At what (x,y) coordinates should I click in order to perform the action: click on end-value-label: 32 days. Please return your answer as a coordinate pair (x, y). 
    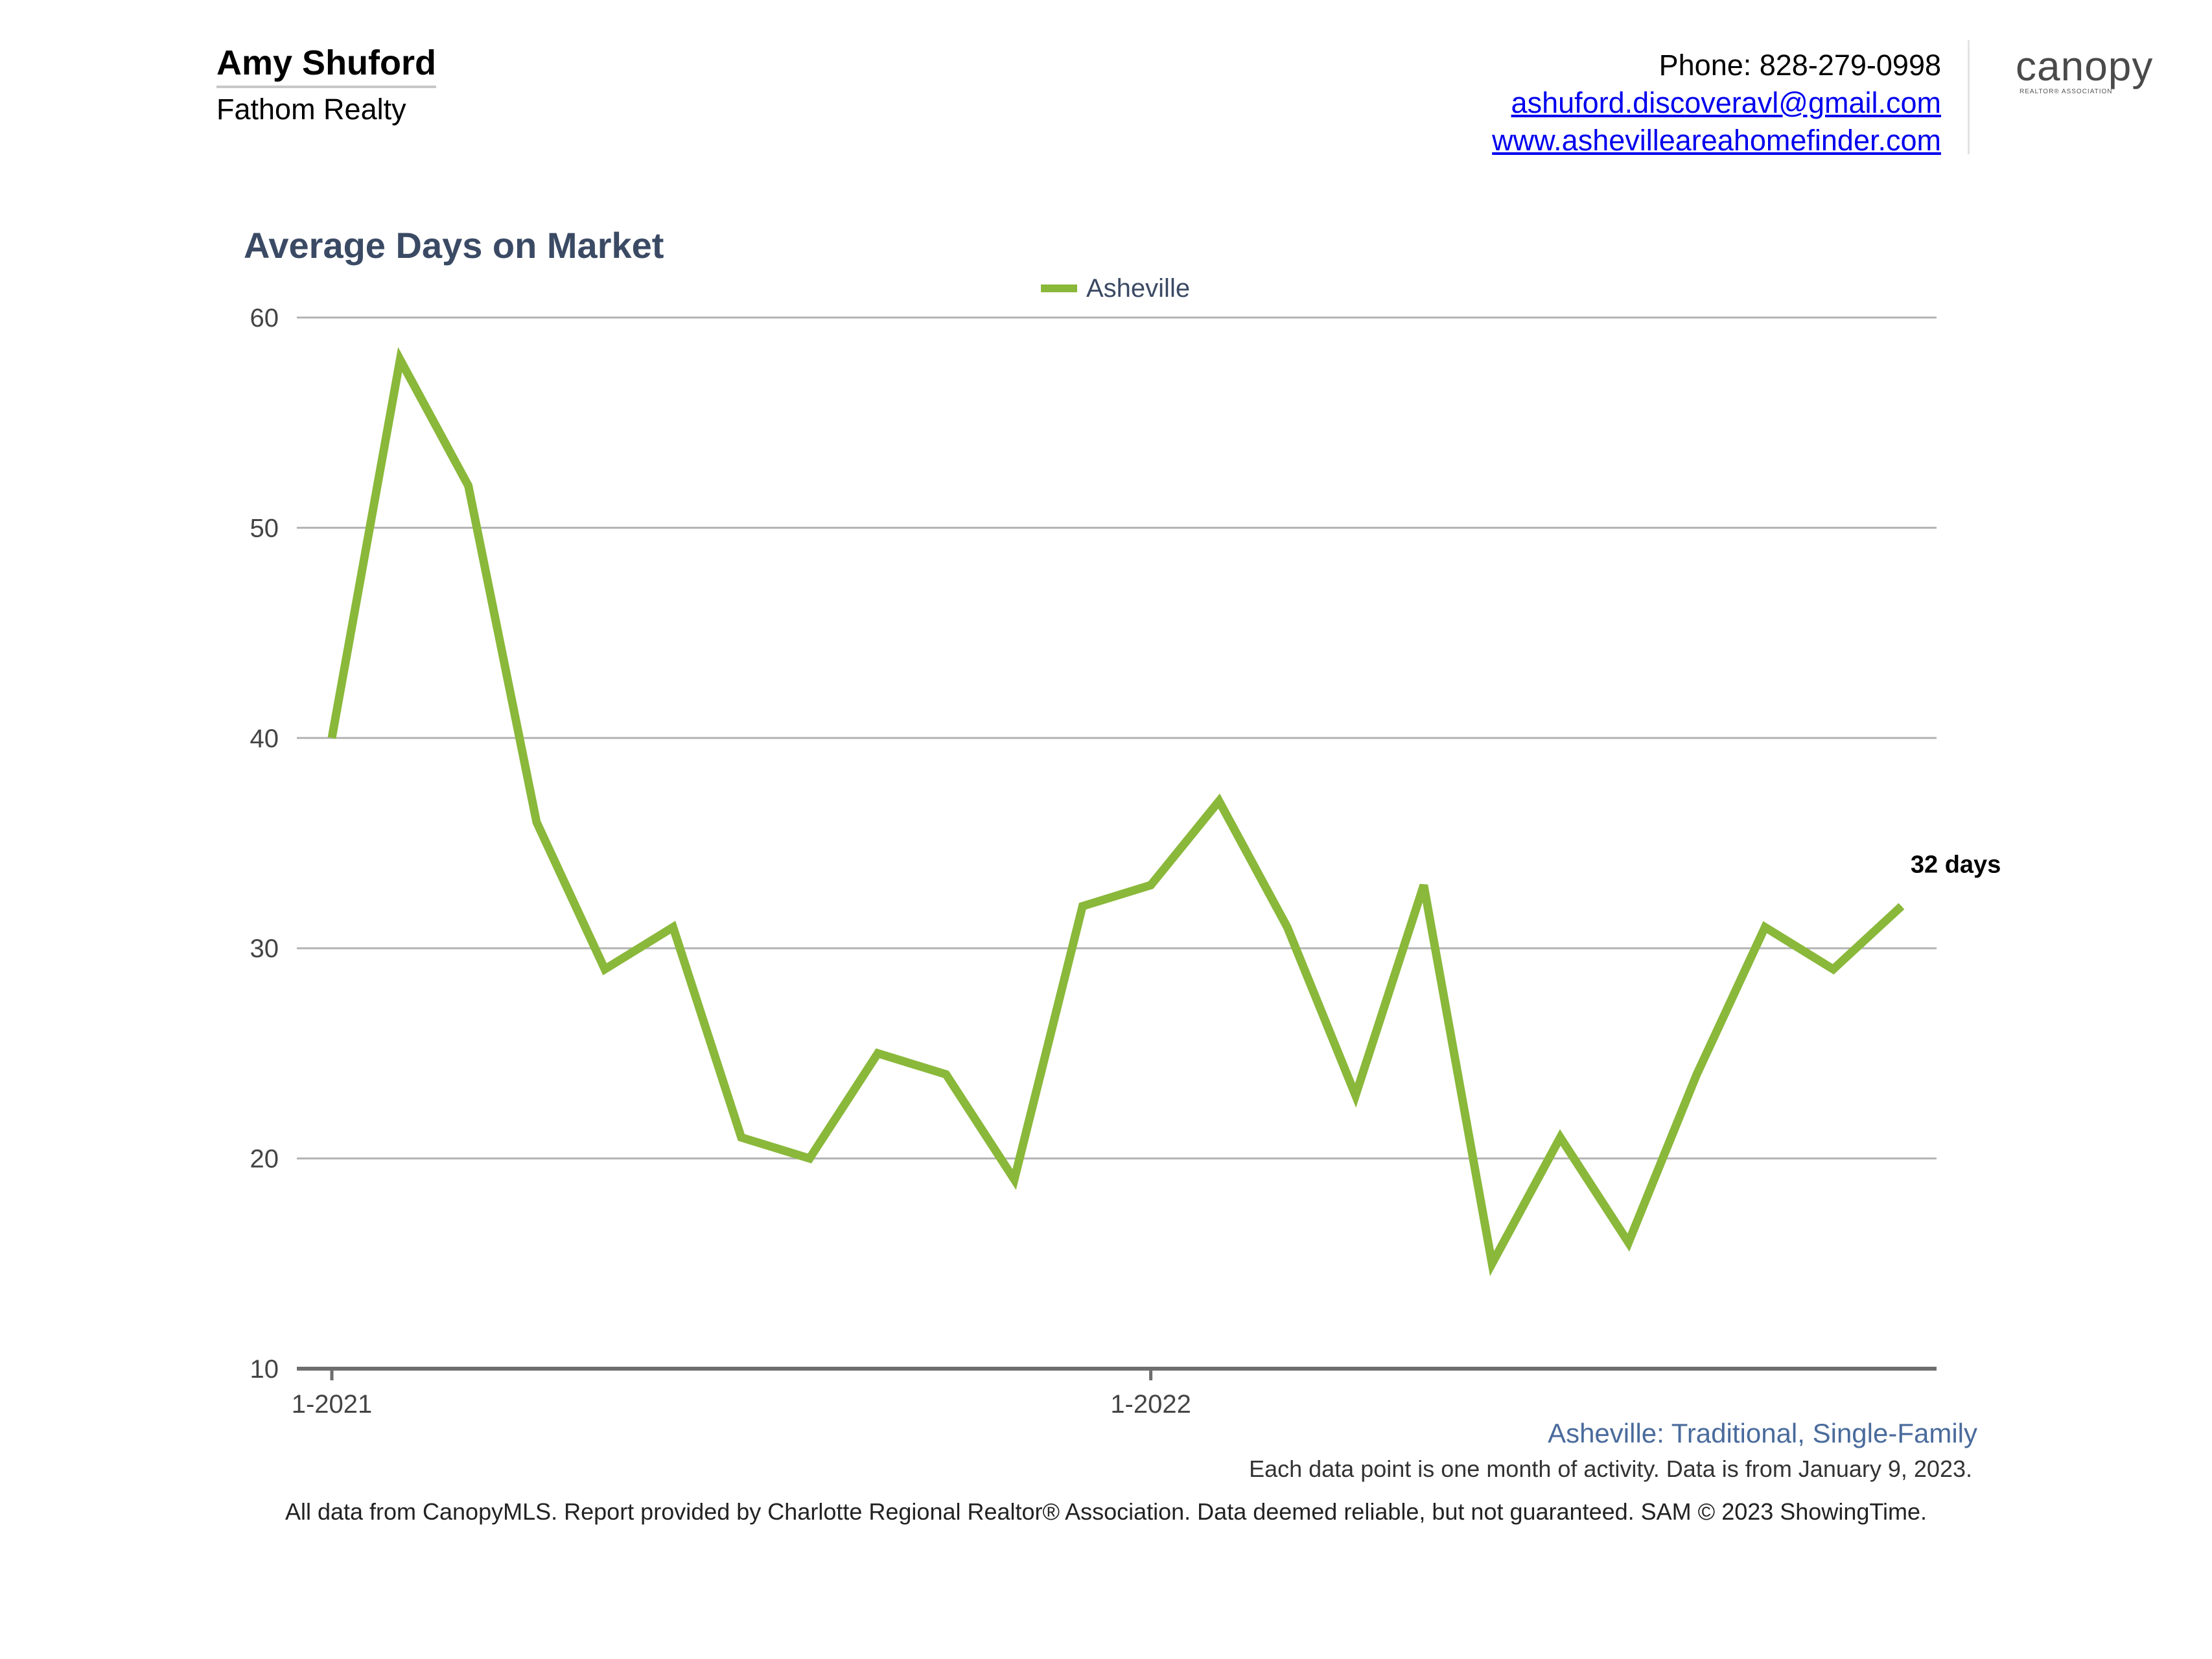
    Looking at the image, I should click on (1956, 865).